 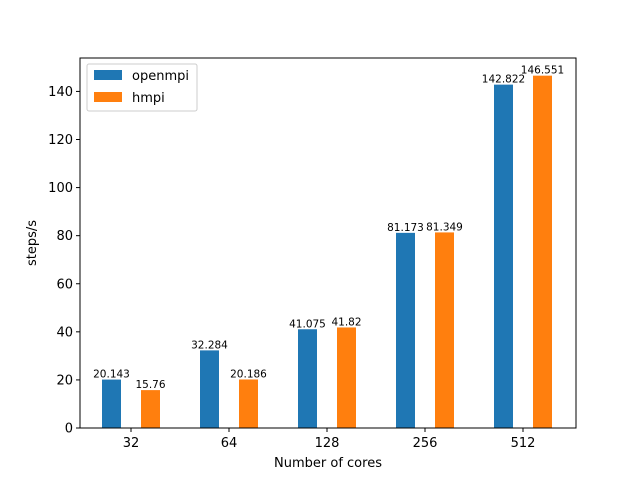 What do you see at coordinates (108, 75) in the screenshot?
I see `legend-swatch-openmpi` at bounding box center [108, 75].